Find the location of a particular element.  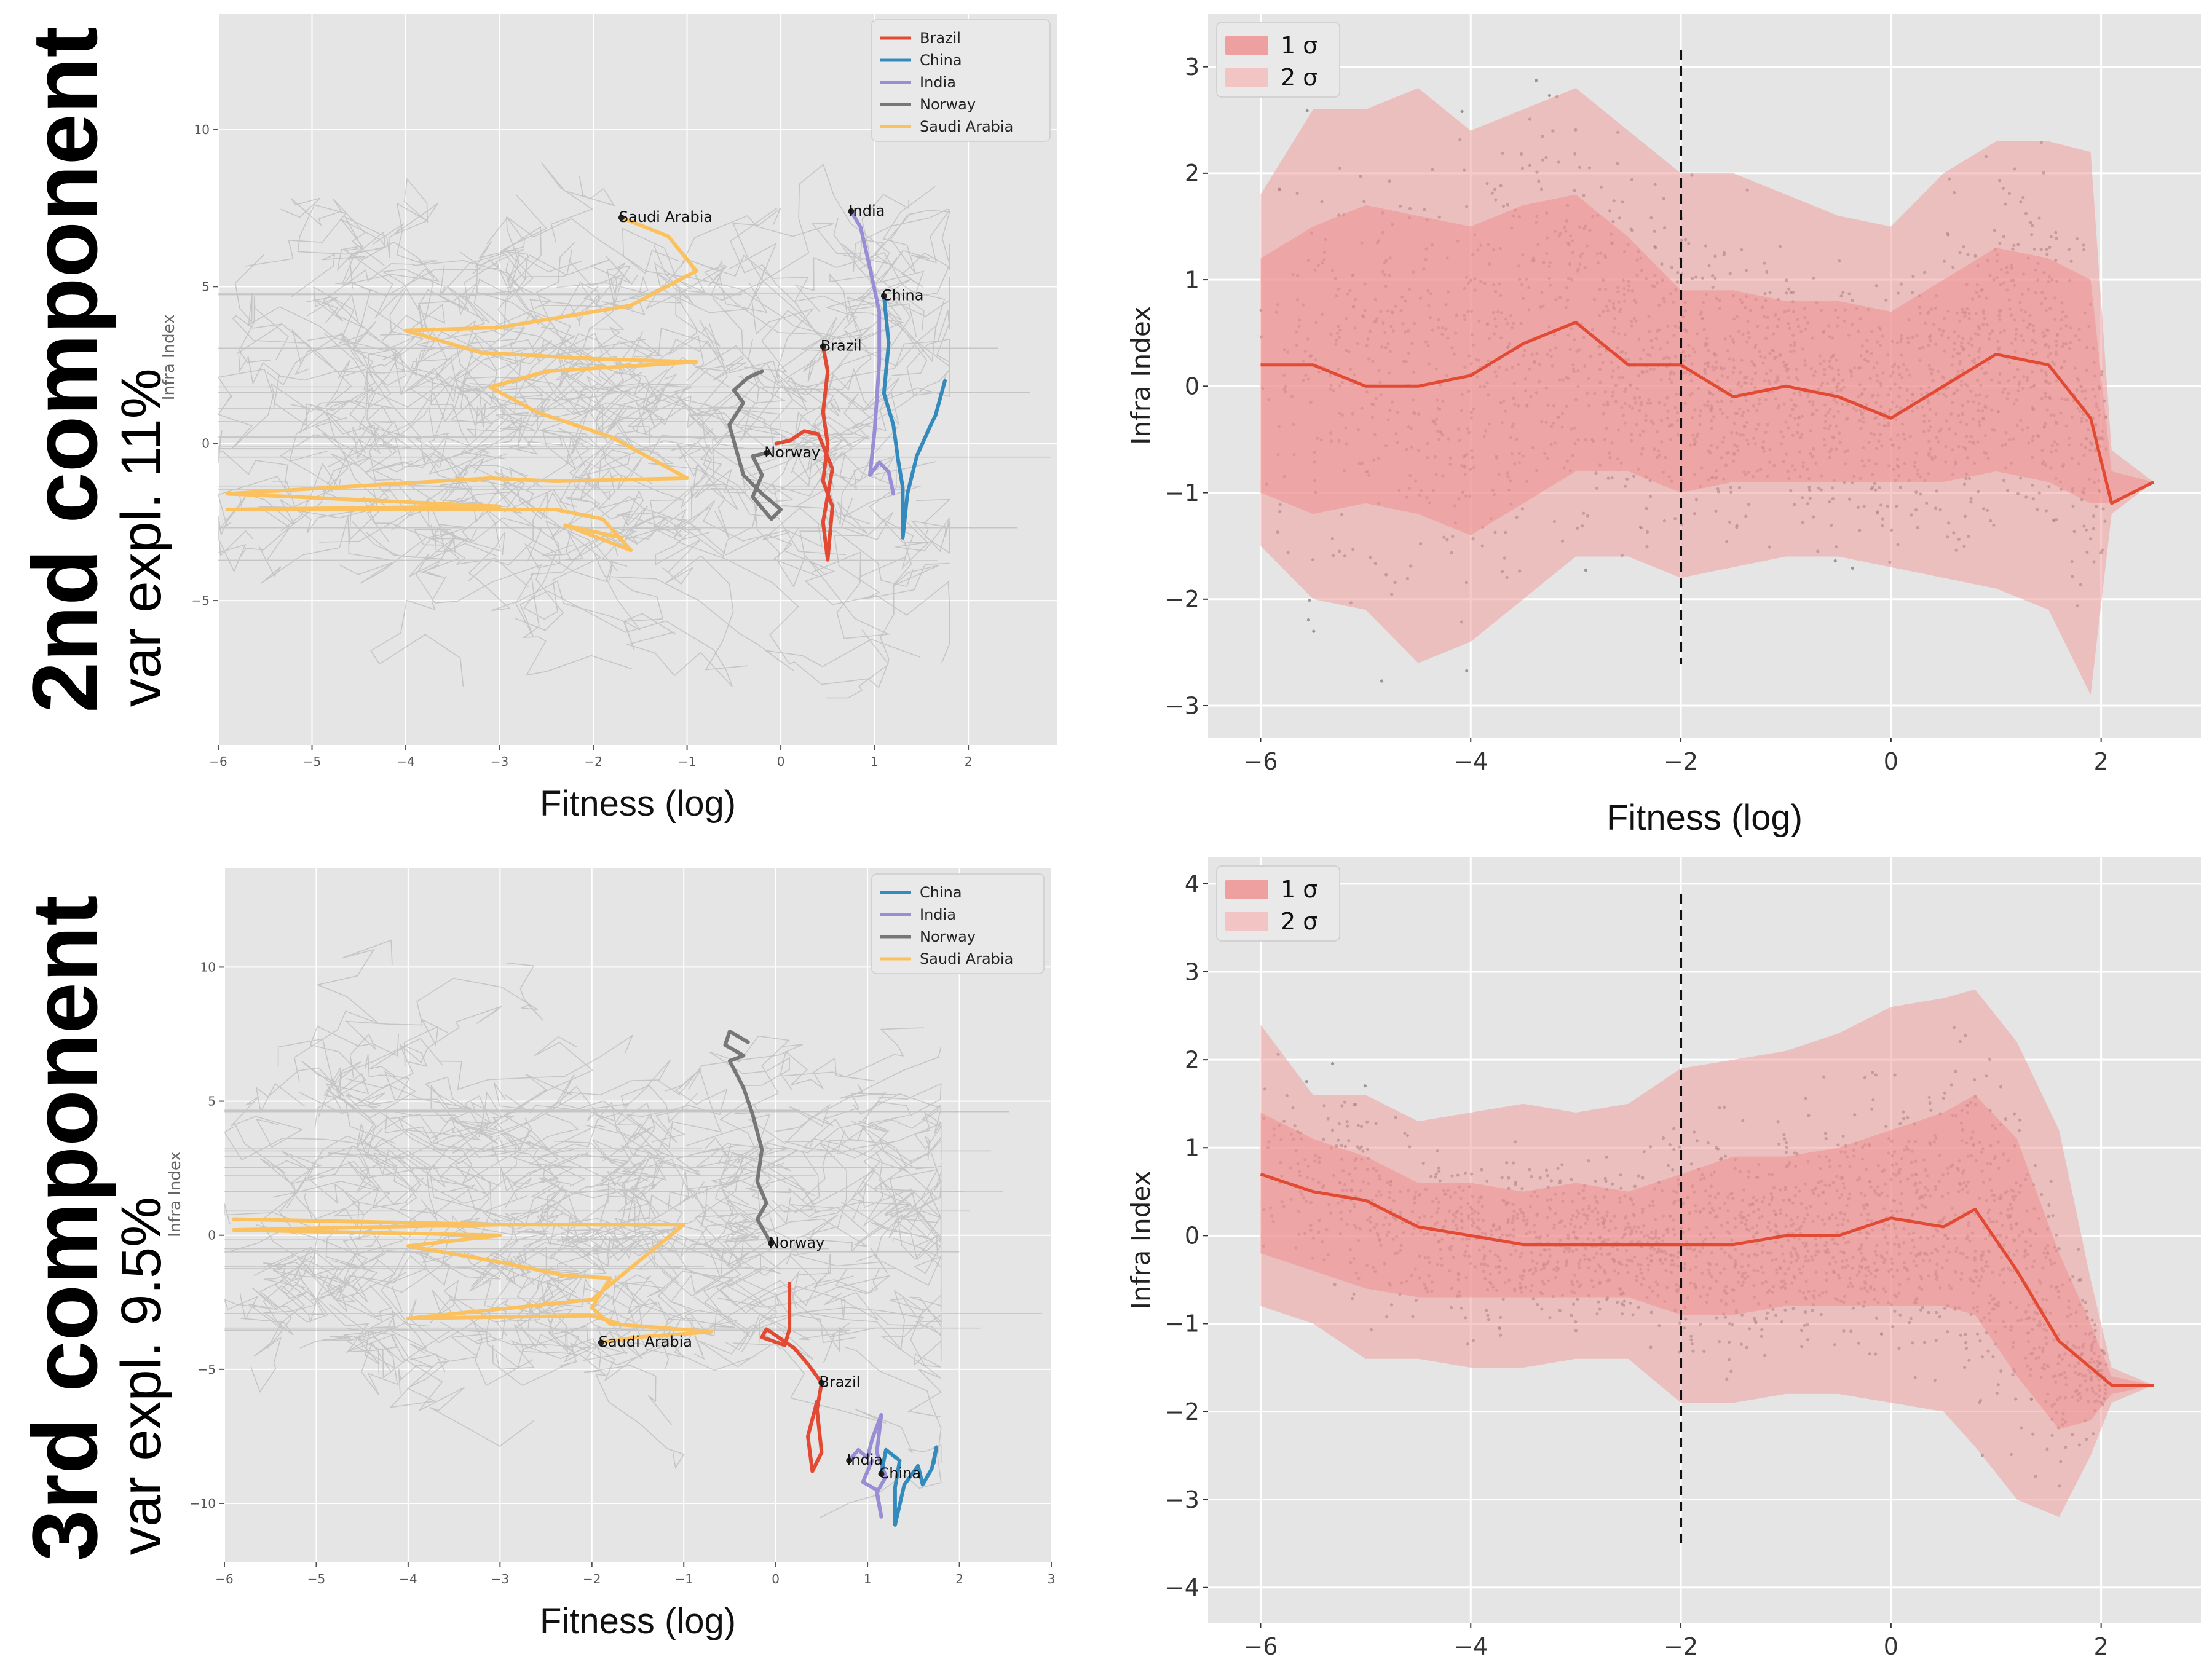

x-tick-label: 2 is located at coordinates (969, 761).